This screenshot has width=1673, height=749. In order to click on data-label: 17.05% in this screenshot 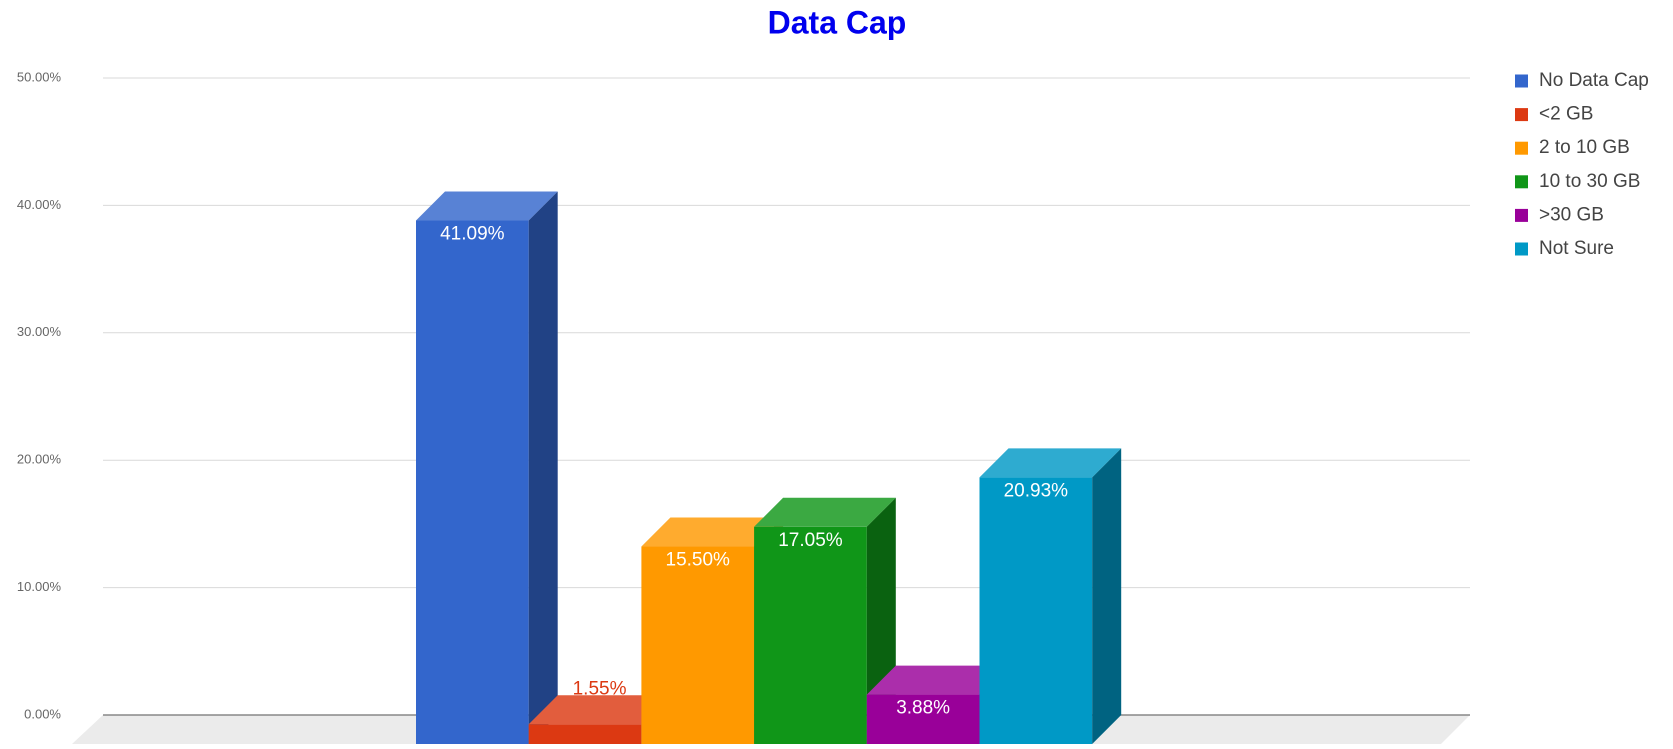, I will do `click(810, 540)`.